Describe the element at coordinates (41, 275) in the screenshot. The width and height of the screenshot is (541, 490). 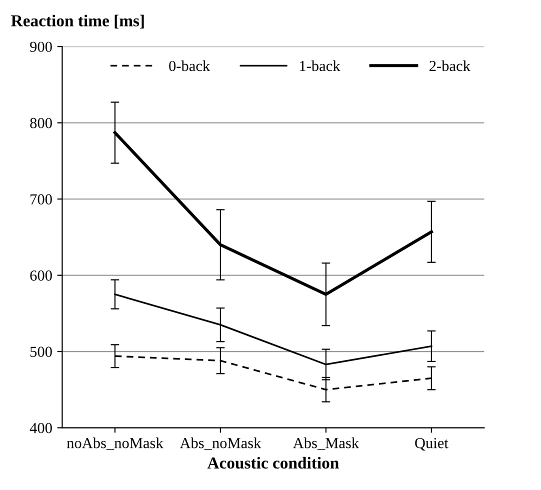
I see `y-tick-label: 600` at that location.